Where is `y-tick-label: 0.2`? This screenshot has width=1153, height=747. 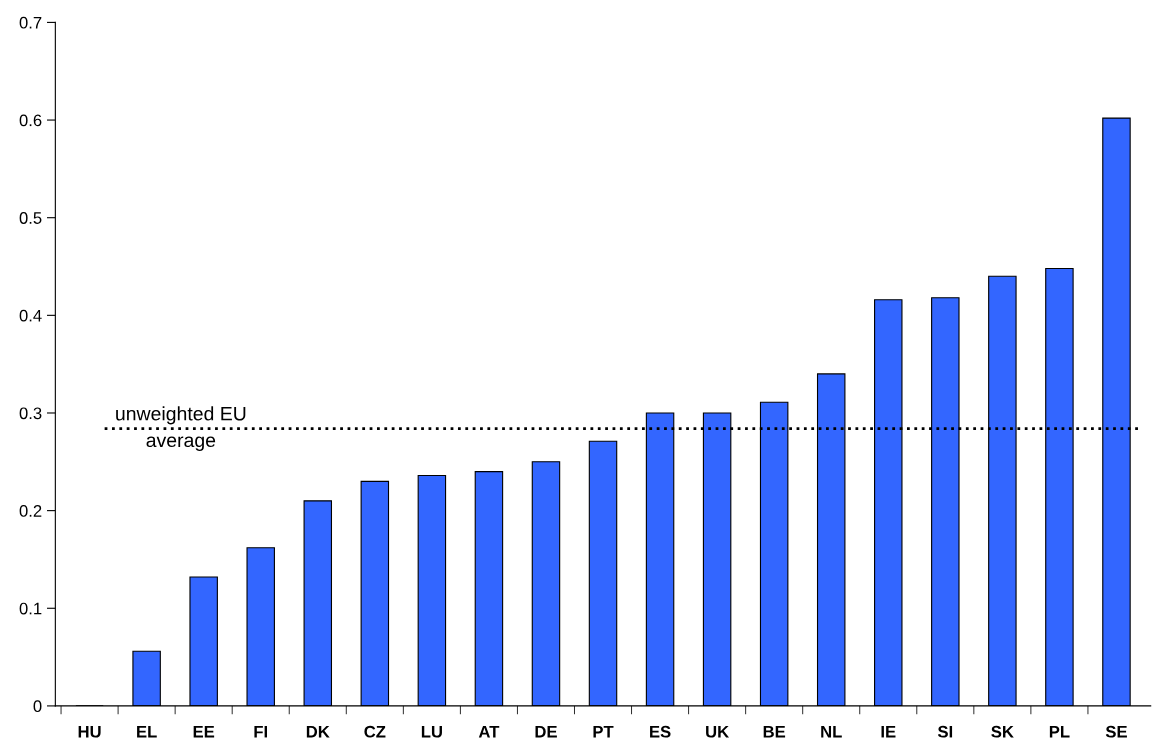 y-tick-label: 0.2 is located at coordinates (30, 511).